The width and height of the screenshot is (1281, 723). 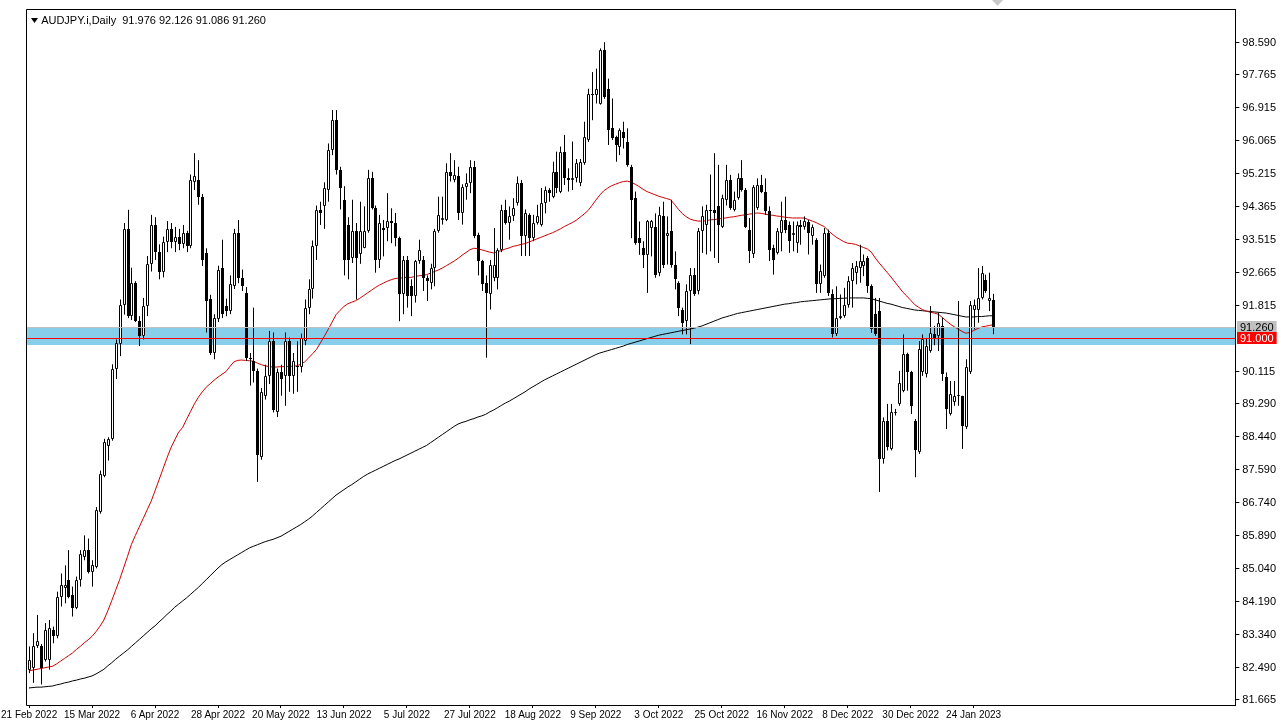 I want to click on y-tick-label: 96.065, so click(x=1259, y=139).